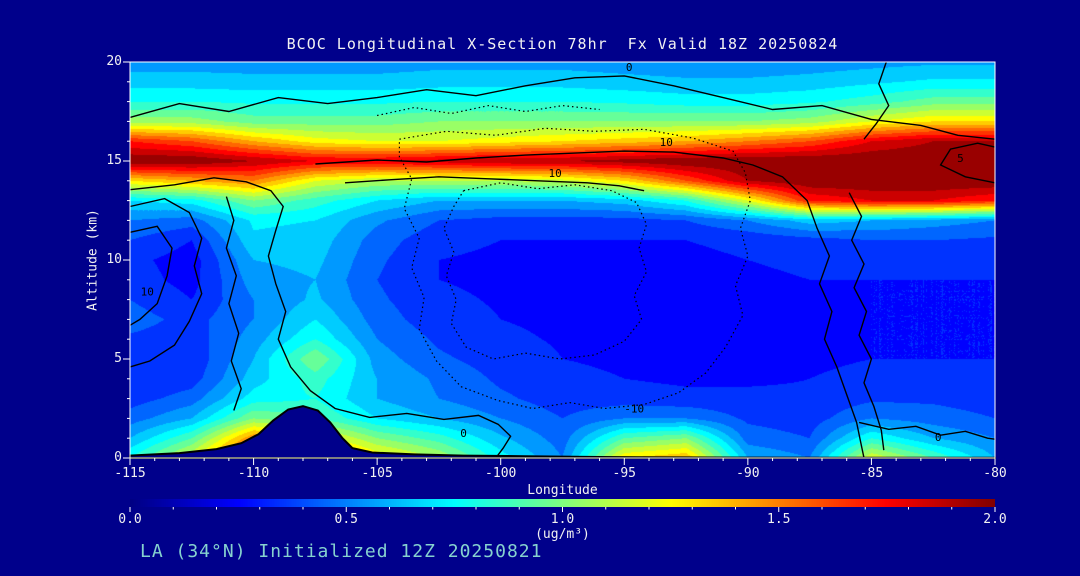 This screenshot has width=1080, height=576. I want to click on x-tick-label: -95, so click(624, 473).